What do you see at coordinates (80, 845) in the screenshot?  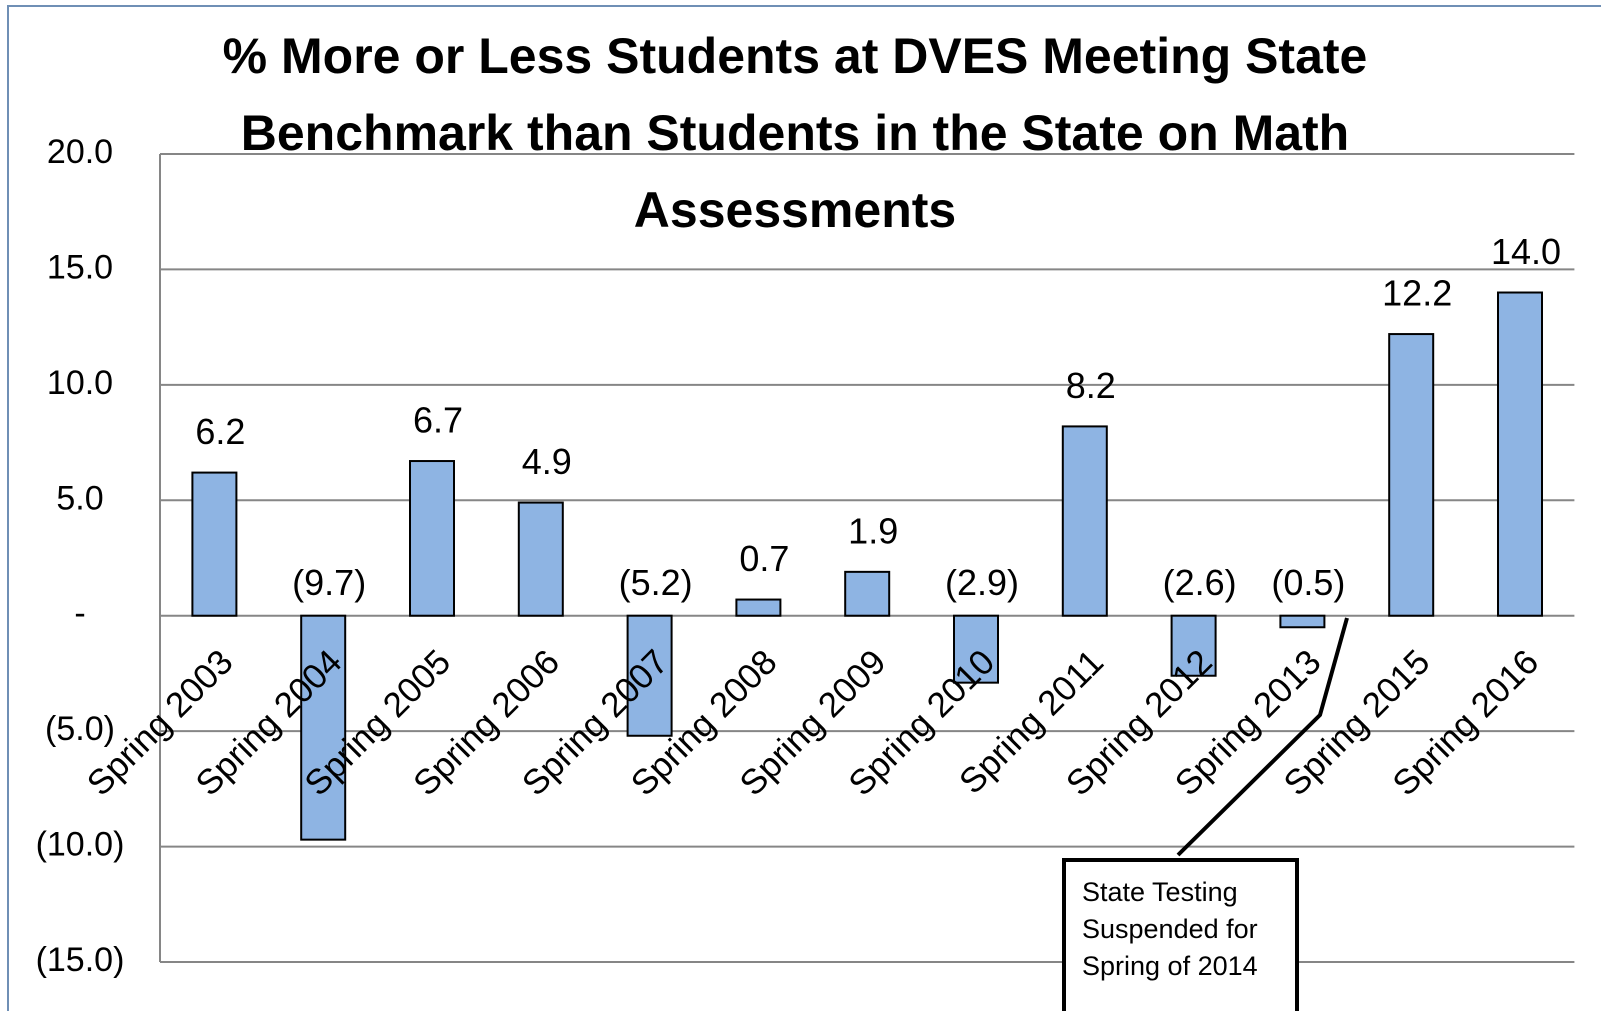 I see `y-tick-label: (10.0)` at bounding box center [80, 845].